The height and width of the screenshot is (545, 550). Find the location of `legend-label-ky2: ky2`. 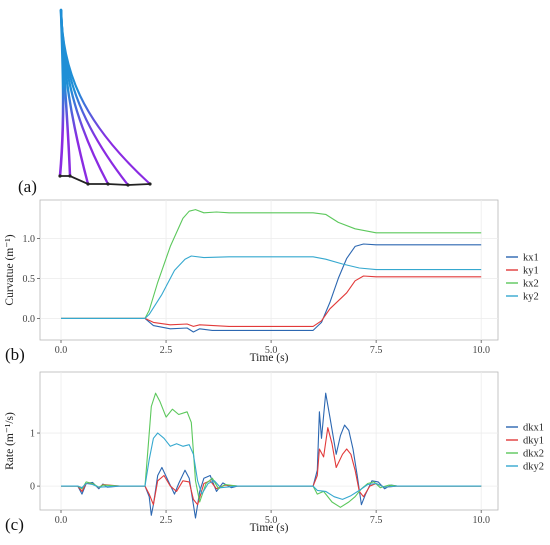

legend-label-ky2: ky2 is located at coordinates (531, 297).